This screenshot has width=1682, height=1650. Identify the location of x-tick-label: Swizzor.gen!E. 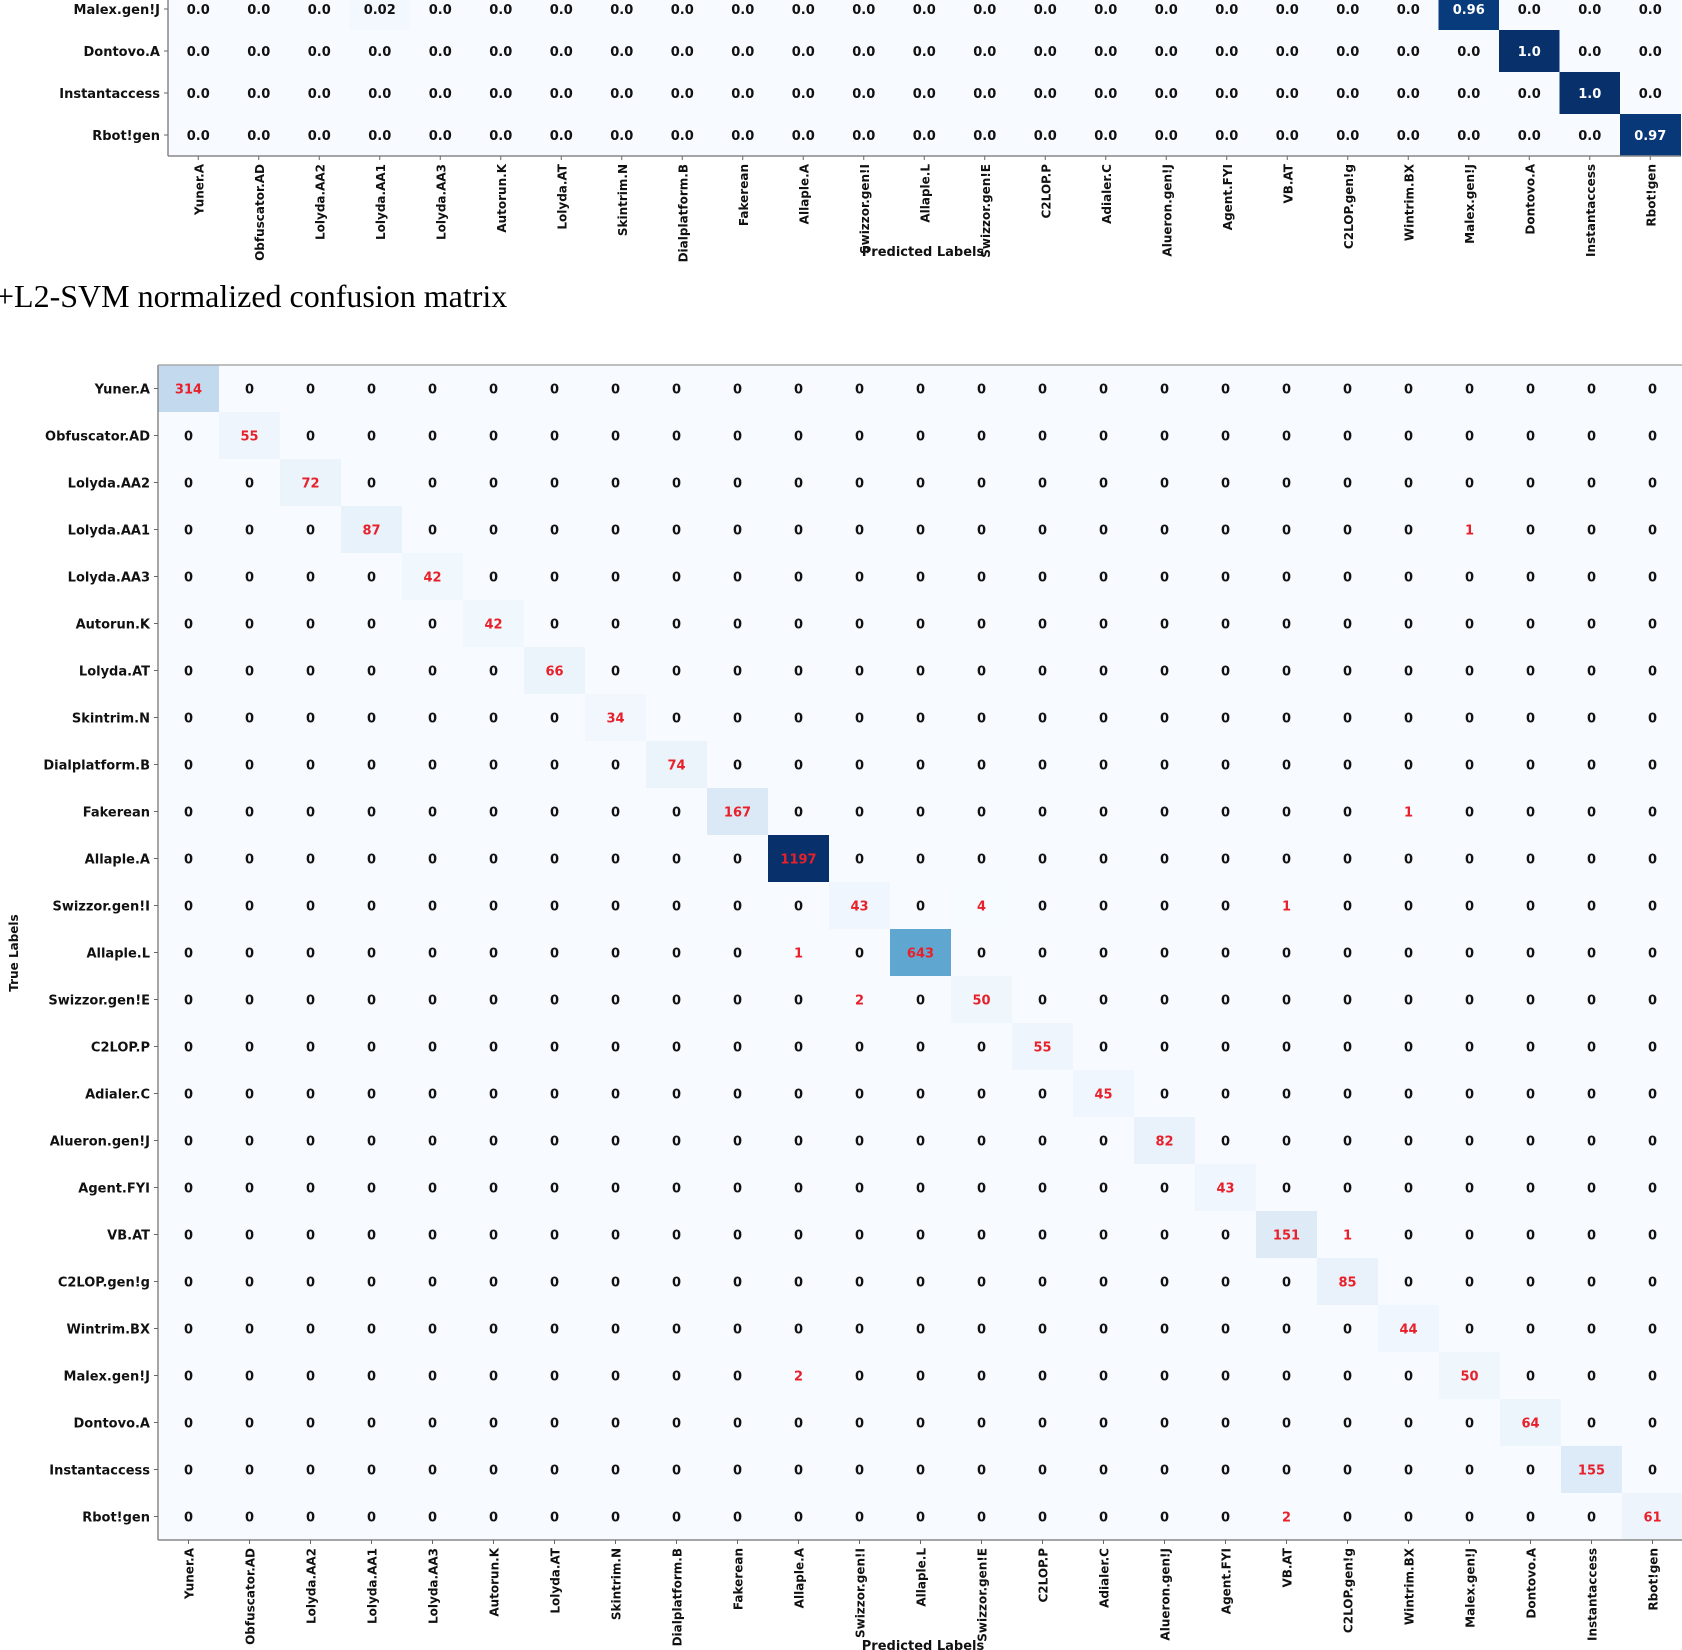
(983, 1595).